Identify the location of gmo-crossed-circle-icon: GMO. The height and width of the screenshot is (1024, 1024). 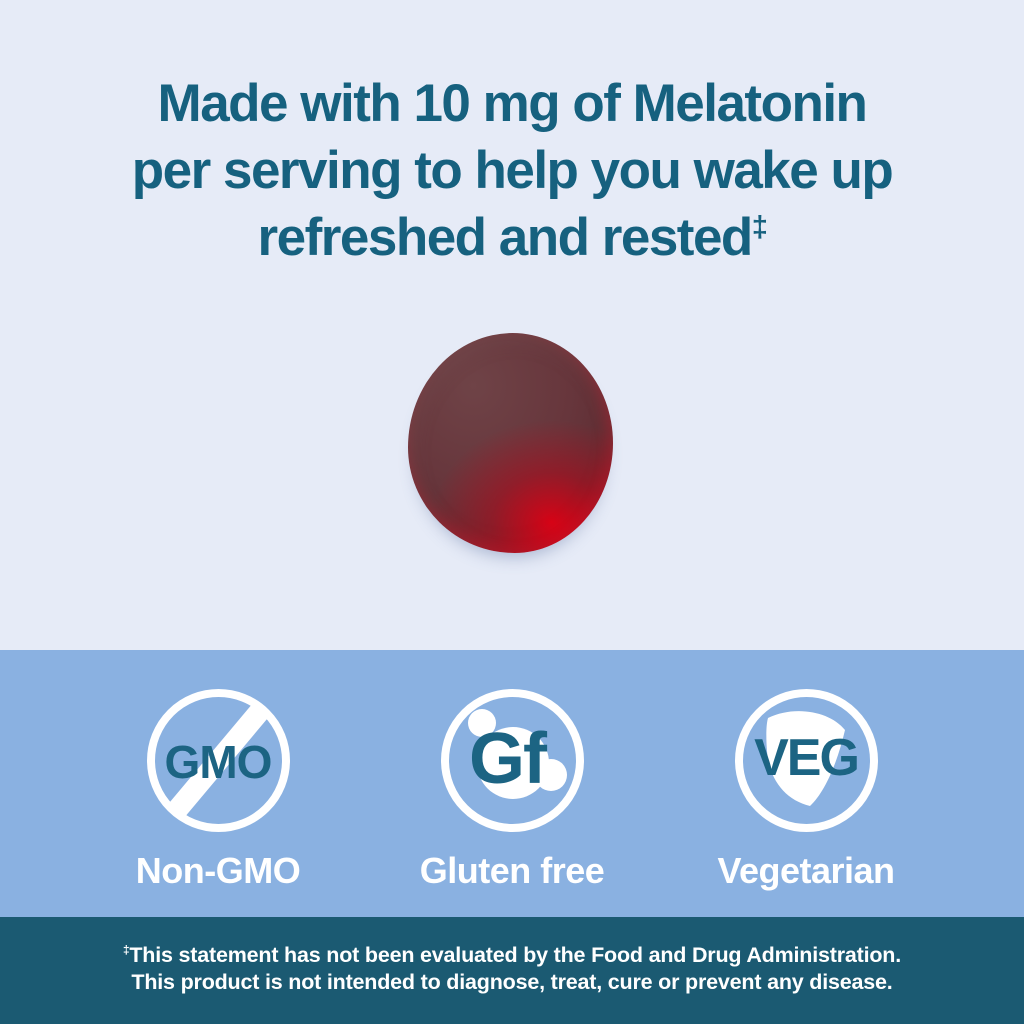
(218, 760).